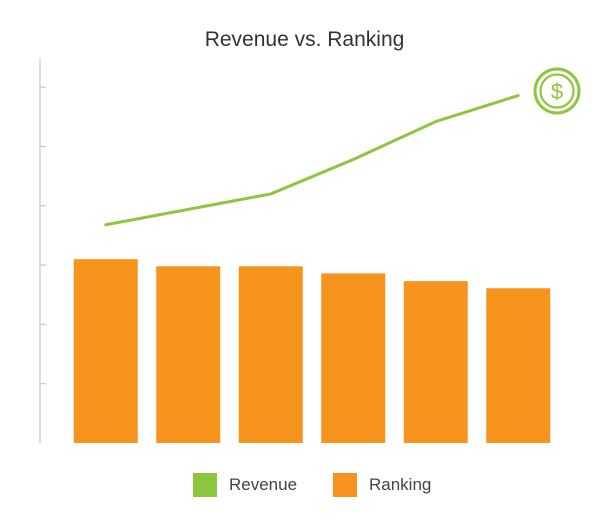 This screenshot has height=520, width=609. I want to click on chart-title: Revenue vs. Ranking, so click(304, 39).